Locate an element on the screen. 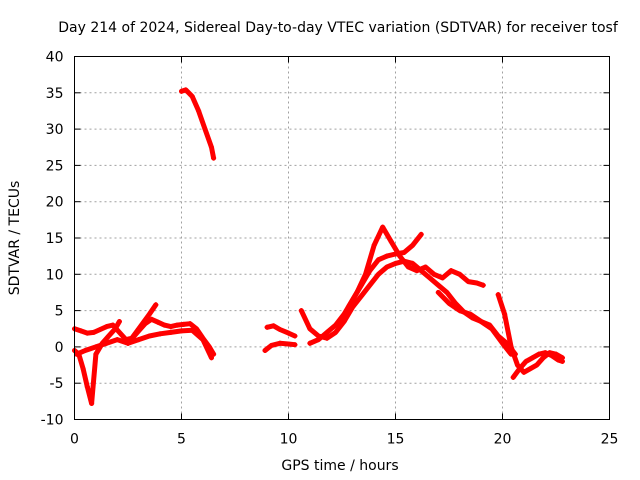  x-tick-labels: 0 5 10 15 20 25 is located at coordinates (344, 440).